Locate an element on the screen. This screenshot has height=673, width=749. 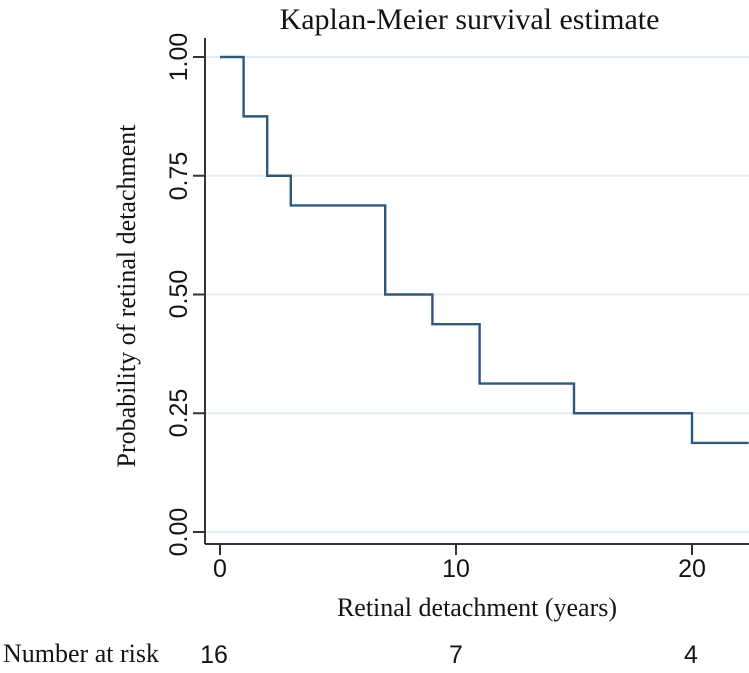
y-tick-label-0.50: 0.50 is located at coordinates (179, 294).